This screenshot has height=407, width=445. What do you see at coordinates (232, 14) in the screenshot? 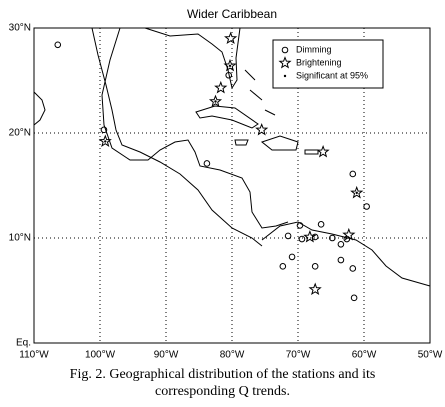
I see `map-title: Wider Caribbean` at bounding box center [232, 14].